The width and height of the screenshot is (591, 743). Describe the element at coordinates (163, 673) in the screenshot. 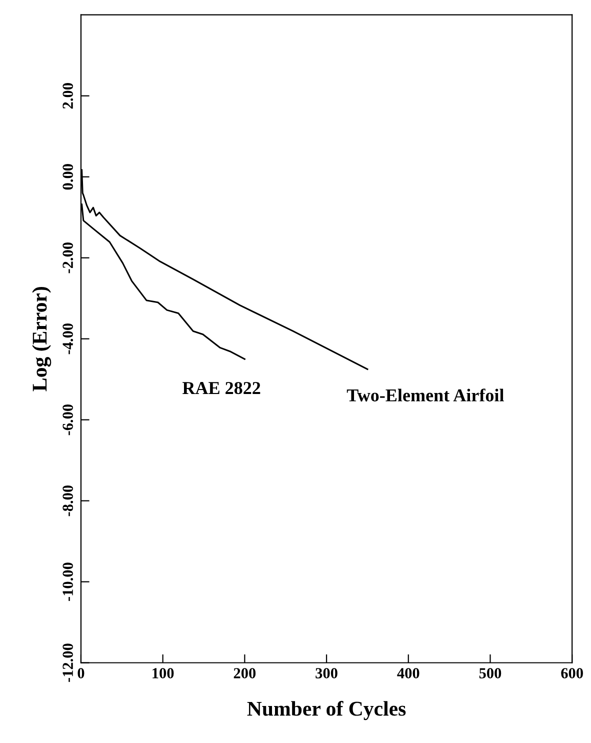

I see `x-tick-label: 100` at that location.